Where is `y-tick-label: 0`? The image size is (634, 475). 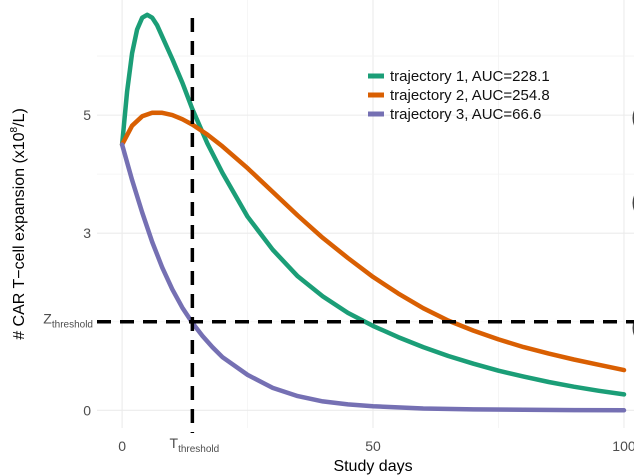
y-tick-label: 0 is located at coordinates (87, 410).